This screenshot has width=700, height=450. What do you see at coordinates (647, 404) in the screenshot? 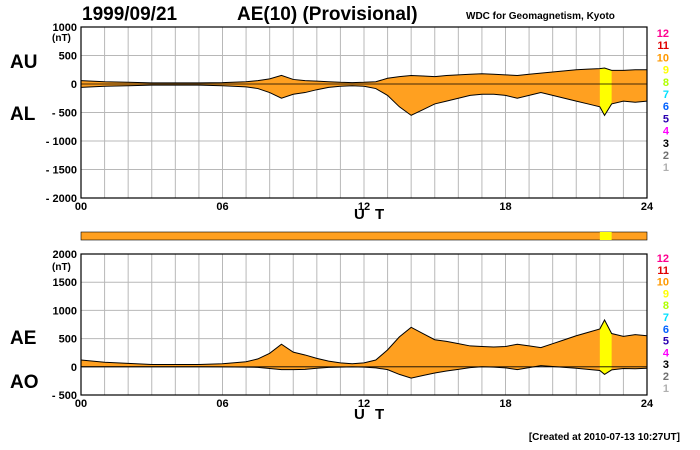
I see `bottom-x-tick-label: 24` at bounding box center [647, 404].